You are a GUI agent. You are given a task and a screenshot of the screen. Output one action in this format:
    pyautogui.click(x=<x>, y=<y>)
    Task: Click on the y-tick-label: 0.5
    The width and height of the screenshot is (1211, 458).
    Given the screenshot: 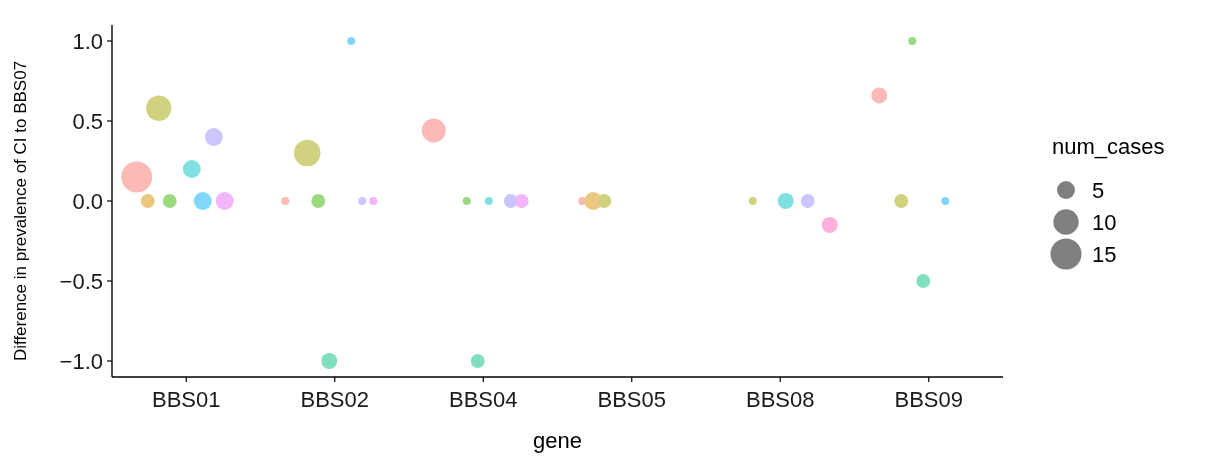 What is the action you would take?
    pyautogui.click(x=87, y=121)
    